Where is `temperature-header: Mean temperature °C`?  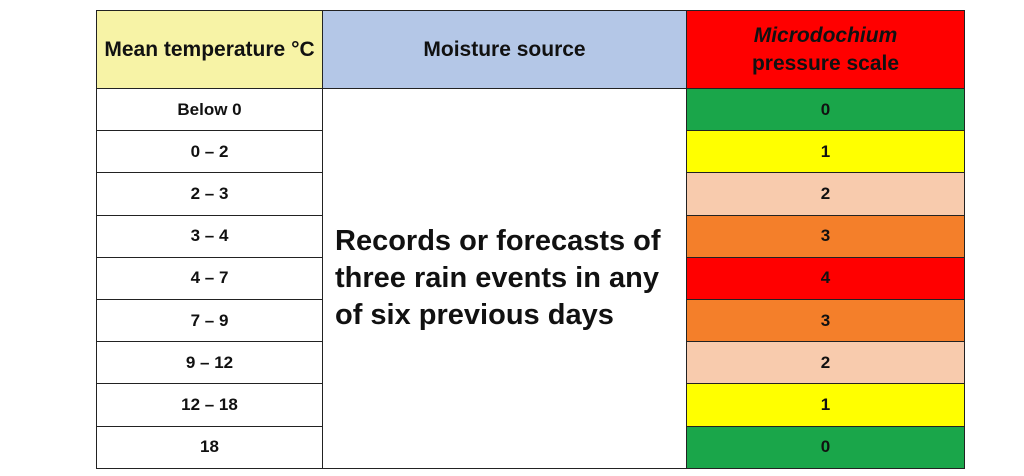
temperature-header: Mean temperature °C is located at coordinates (209, 49).